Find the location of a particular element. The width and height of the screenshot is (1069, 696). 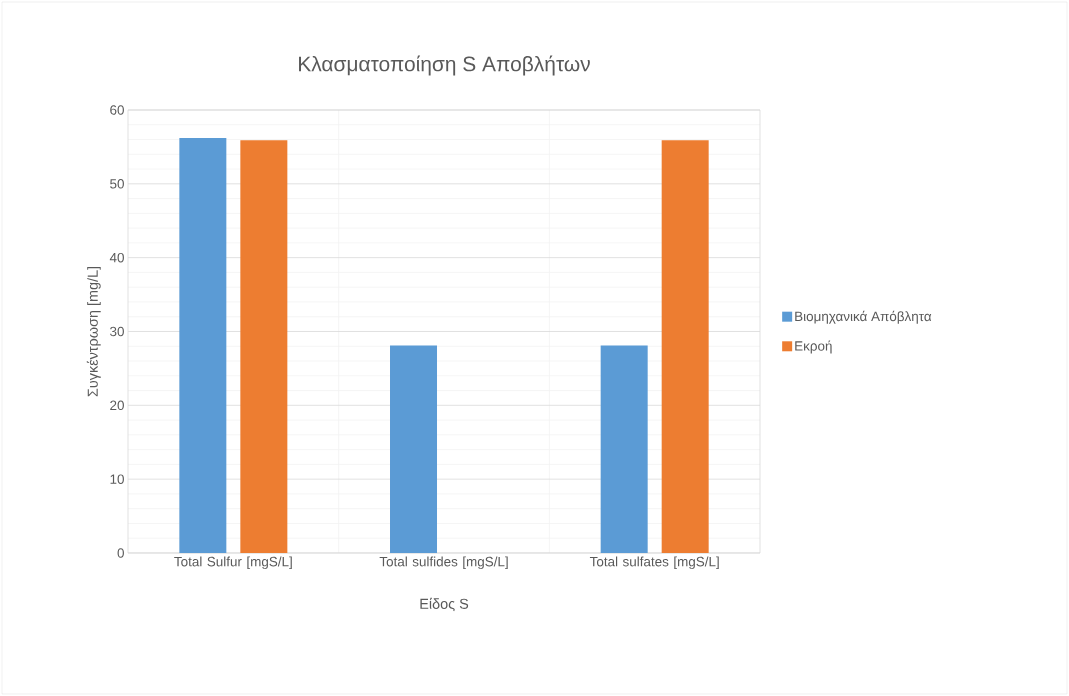

x-tick-label: Total Sulfur [mgS/L] is located at coordinates (233, 563).